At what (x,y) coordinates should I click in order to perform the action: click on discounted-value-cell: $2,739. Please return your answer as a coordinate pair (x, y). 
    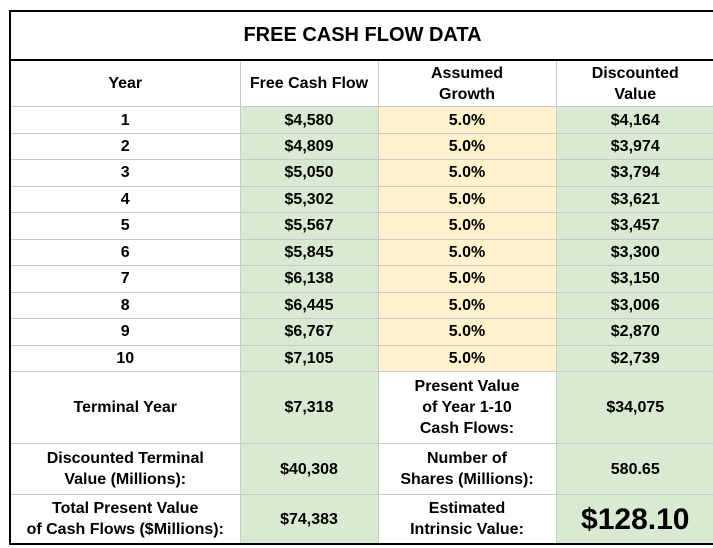
    Looking at the image, I should click on (634, 358).